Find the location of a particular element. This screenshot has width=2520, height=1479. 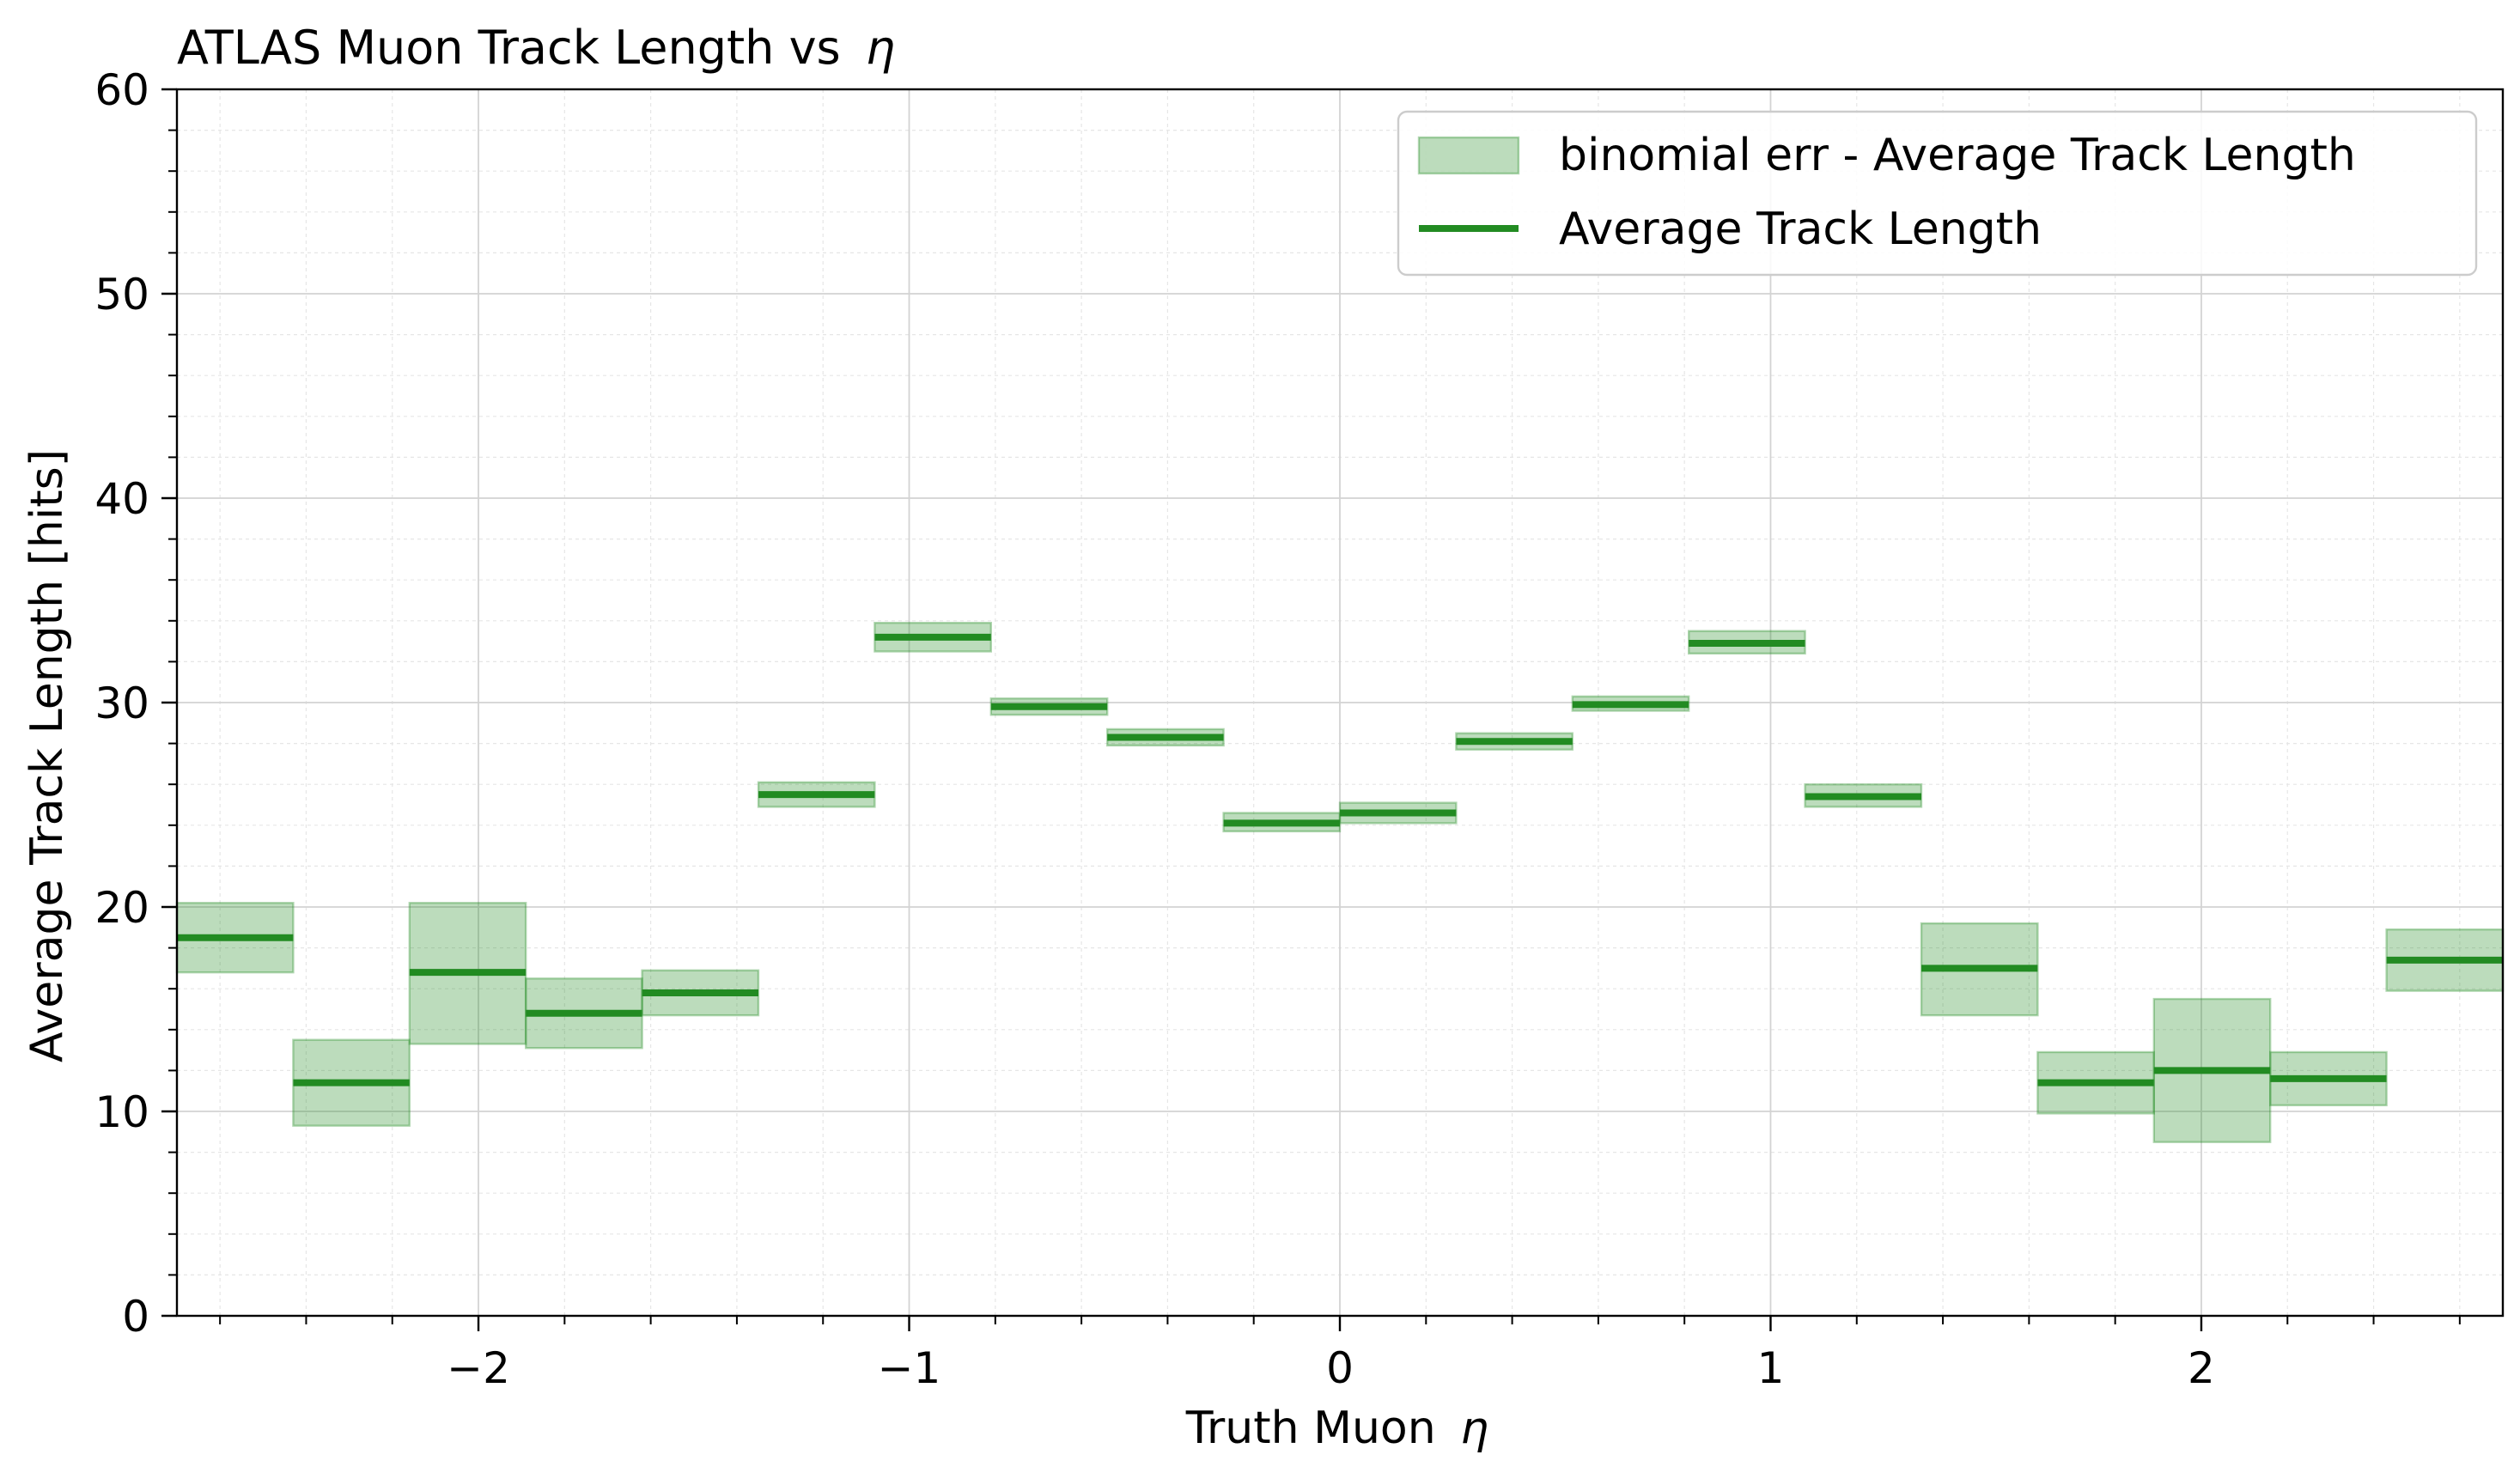

y-tick-label: 60 is located at coordinates (122, 90).